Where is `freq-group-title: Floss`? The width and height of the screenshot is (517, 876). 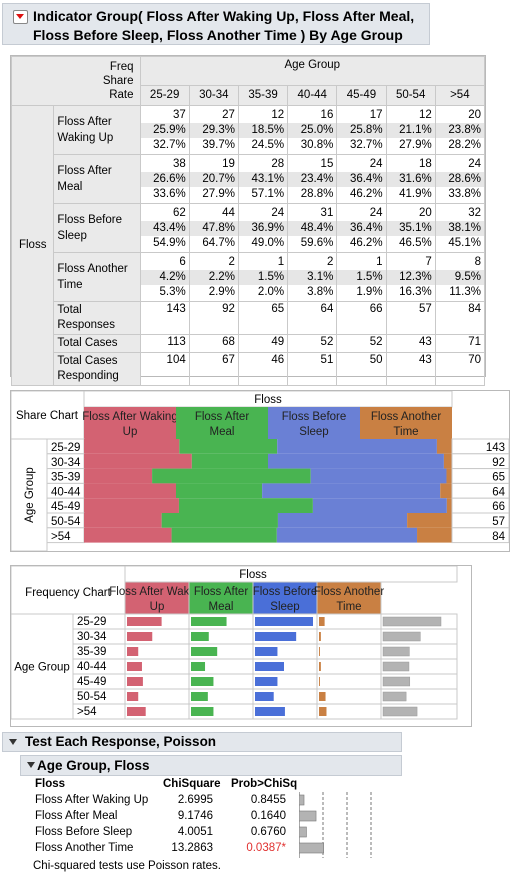 freq-group-title: Floss is located at coordinates (253, 575).